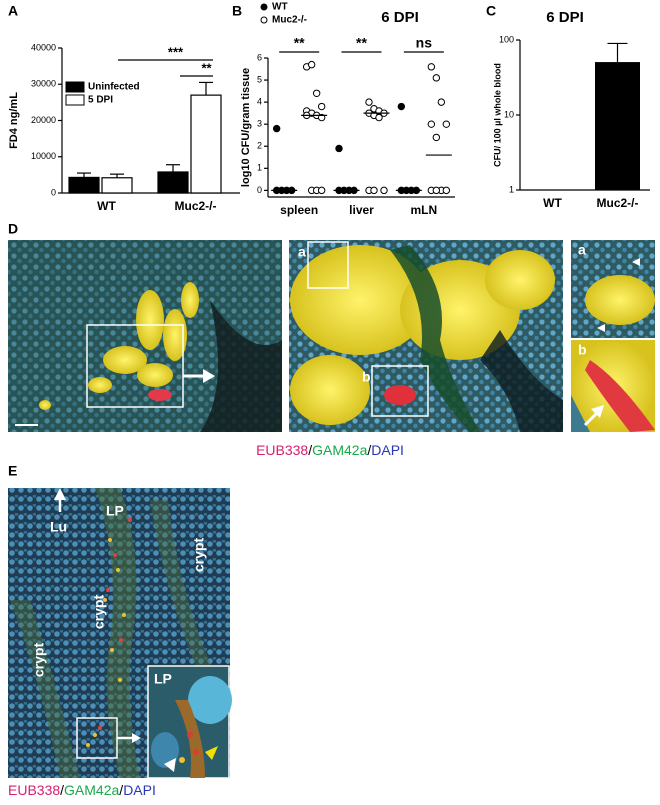 This screenshot has height=805, width=660. Describe the element at coordinates (259, 102) in the screenshot. I see `y-tick-label: 4` at that location.